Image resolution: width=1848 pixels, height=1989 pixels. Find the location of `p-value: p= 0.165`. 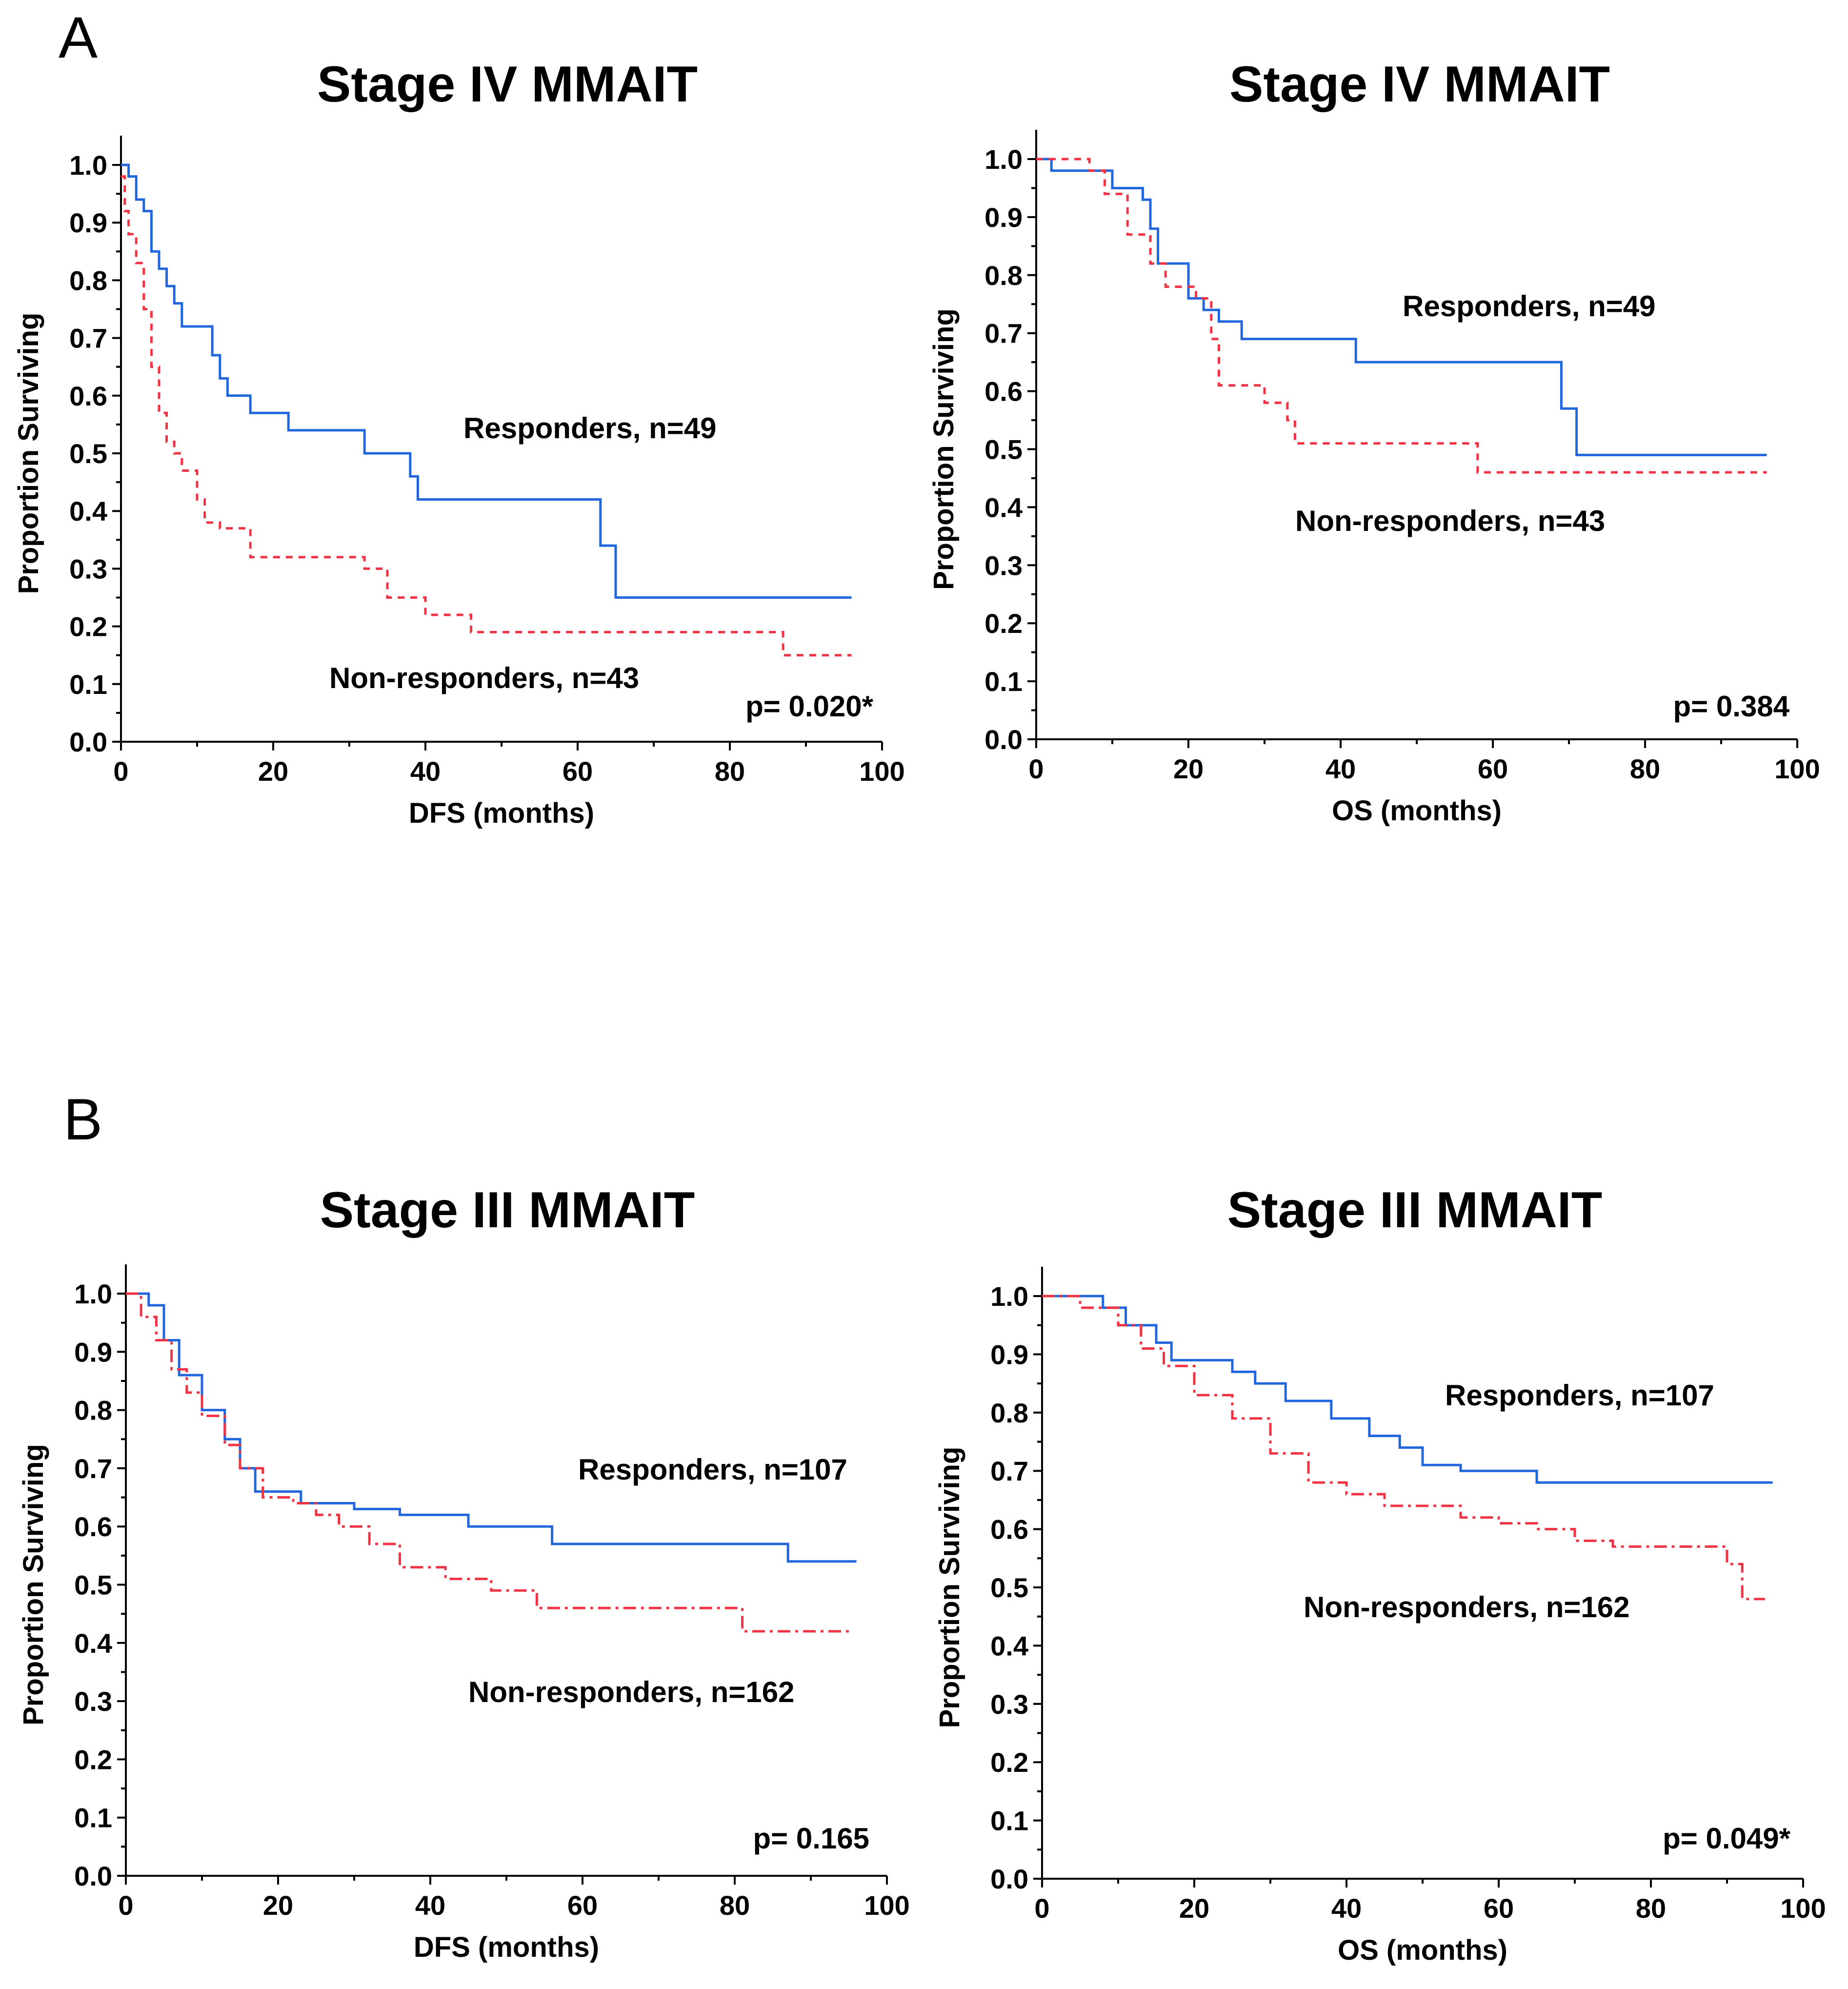

p-value: p= 0.165 is located at coordinates (811, 1838).